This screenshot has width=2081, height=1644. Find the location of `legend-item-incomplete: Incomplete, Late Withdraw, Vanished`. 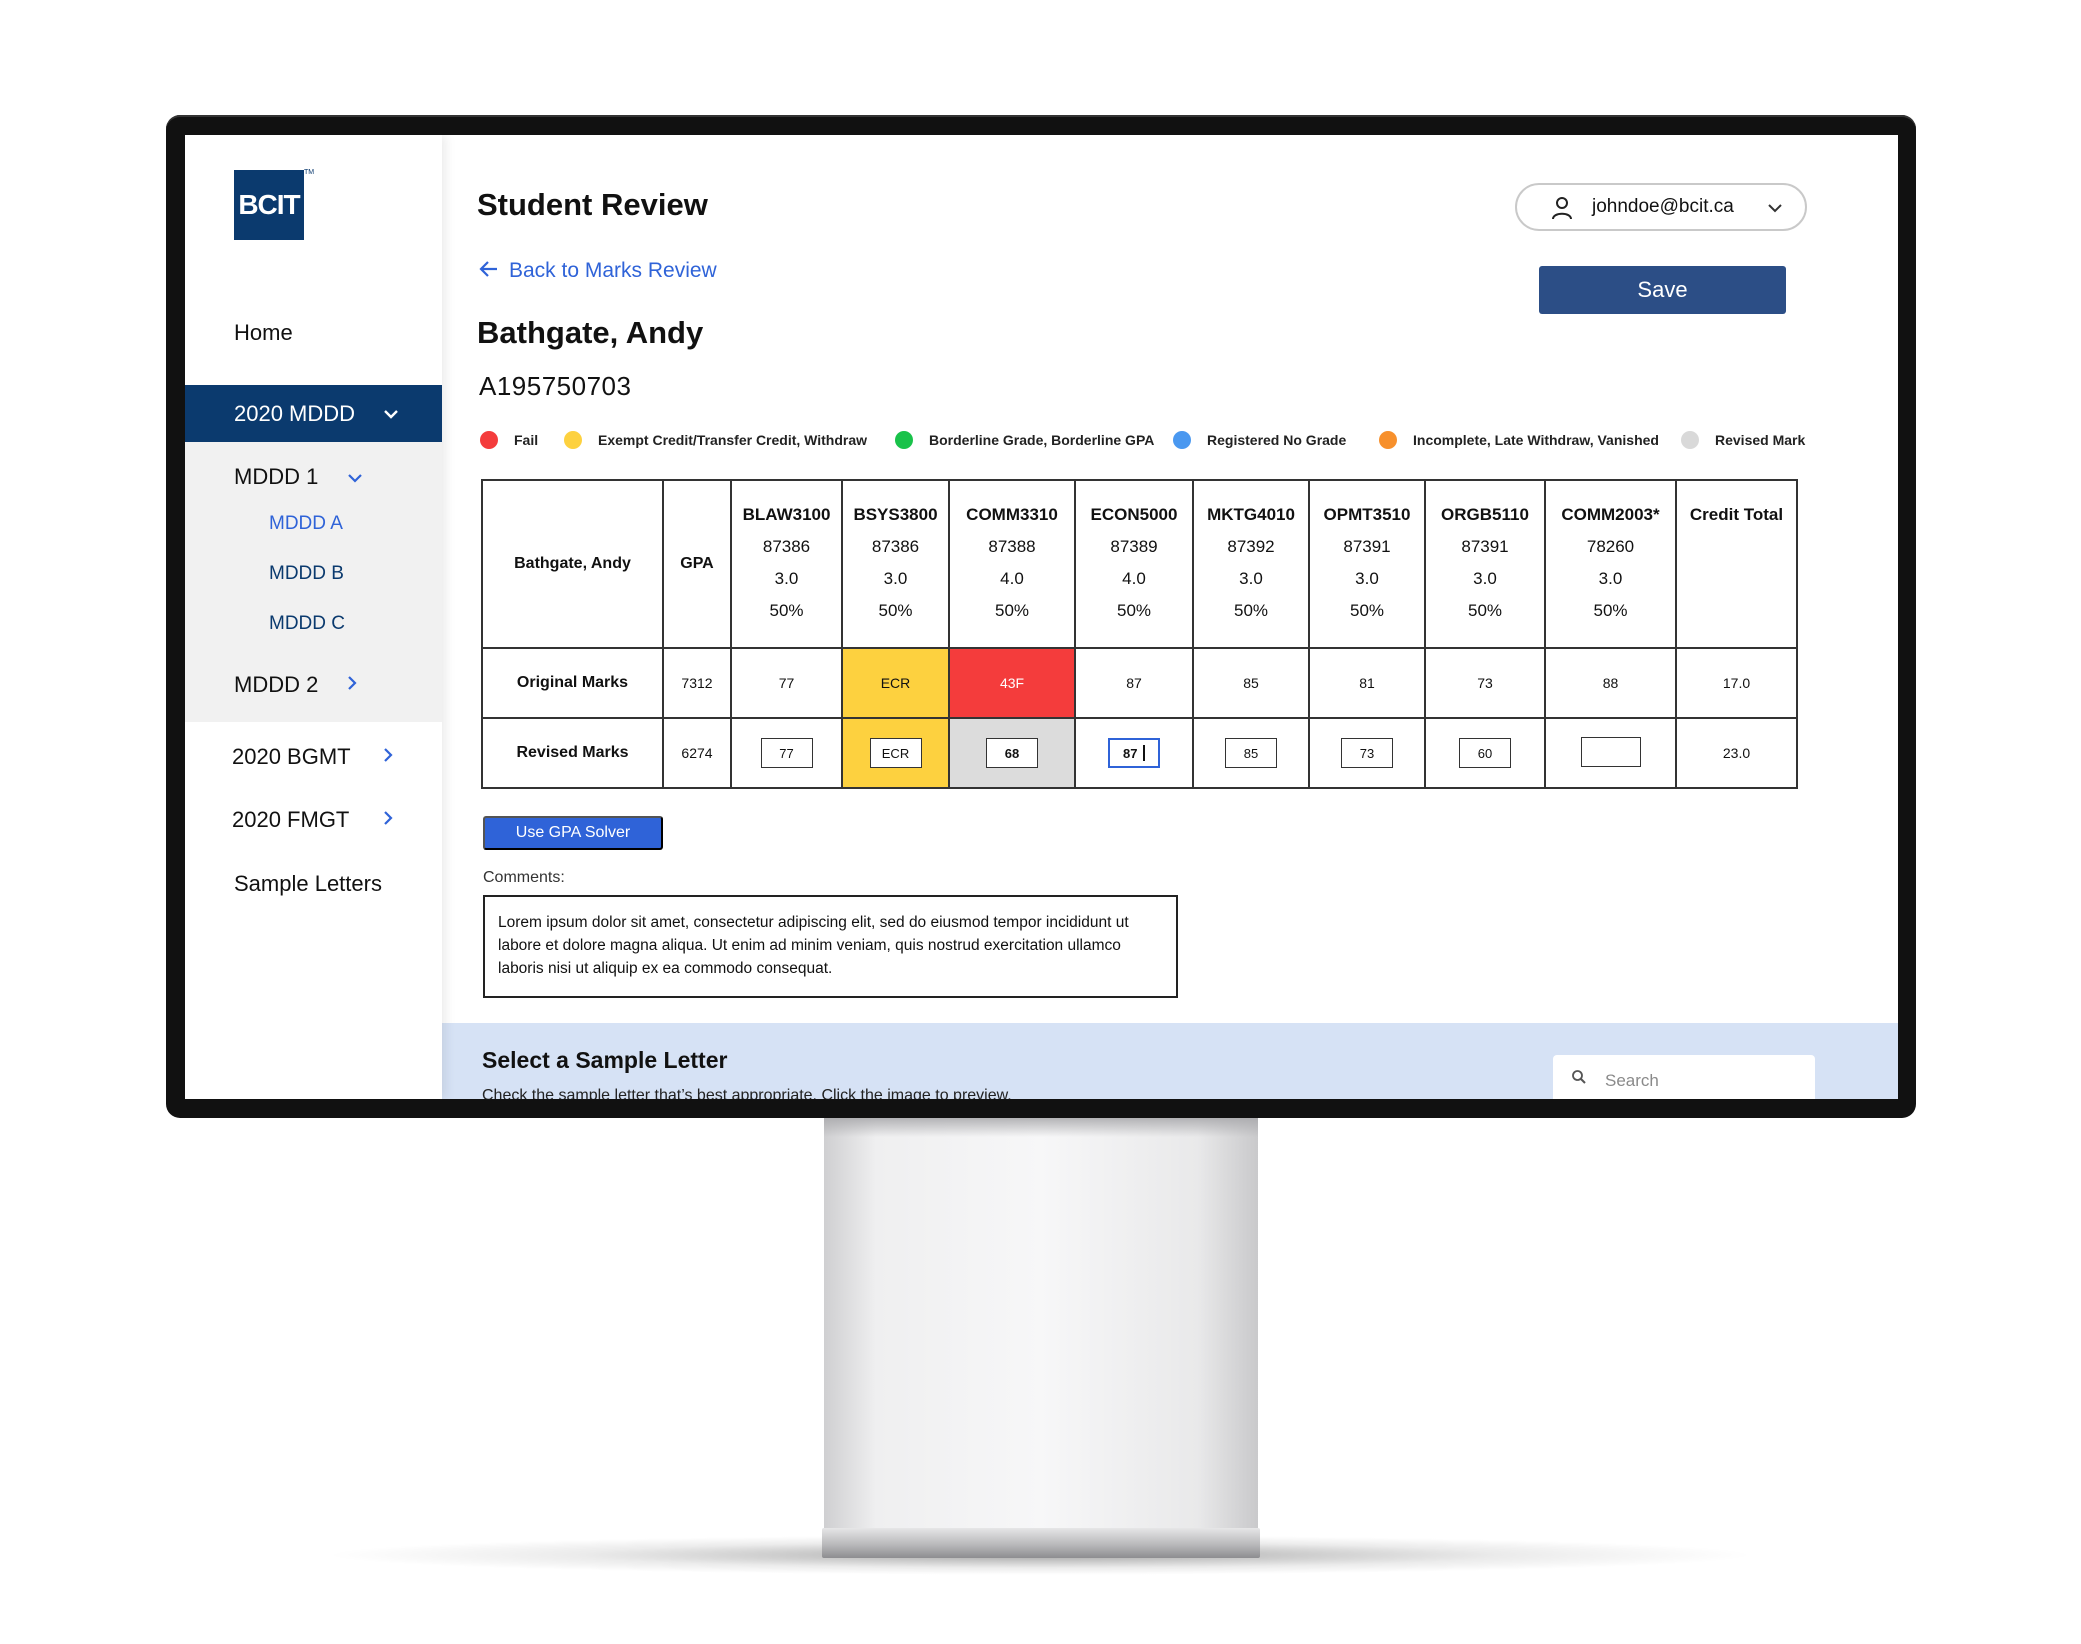

legend-item-incomplete: Incomplete, Late Withdraw, Vanished is located at coordinates (1519, 440).